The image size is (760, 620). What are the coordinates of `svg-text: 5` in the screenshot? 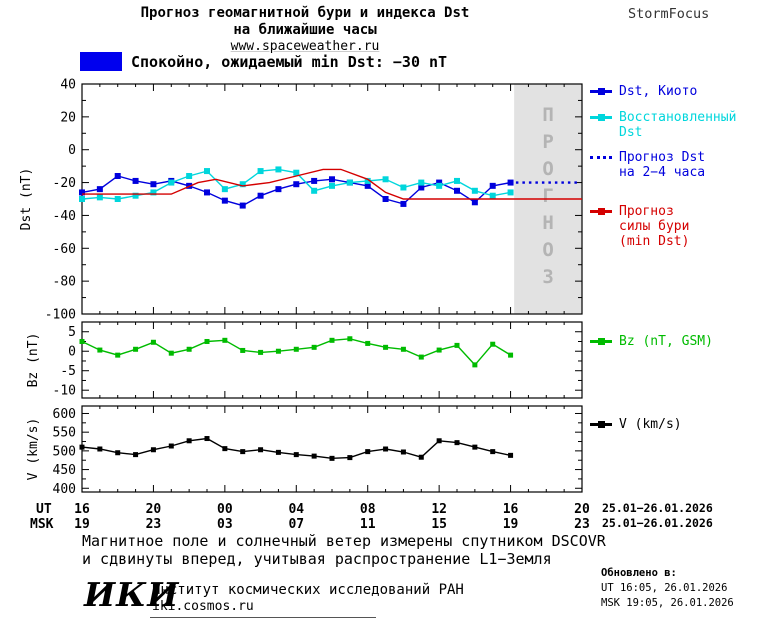 It's located at (72, 332).